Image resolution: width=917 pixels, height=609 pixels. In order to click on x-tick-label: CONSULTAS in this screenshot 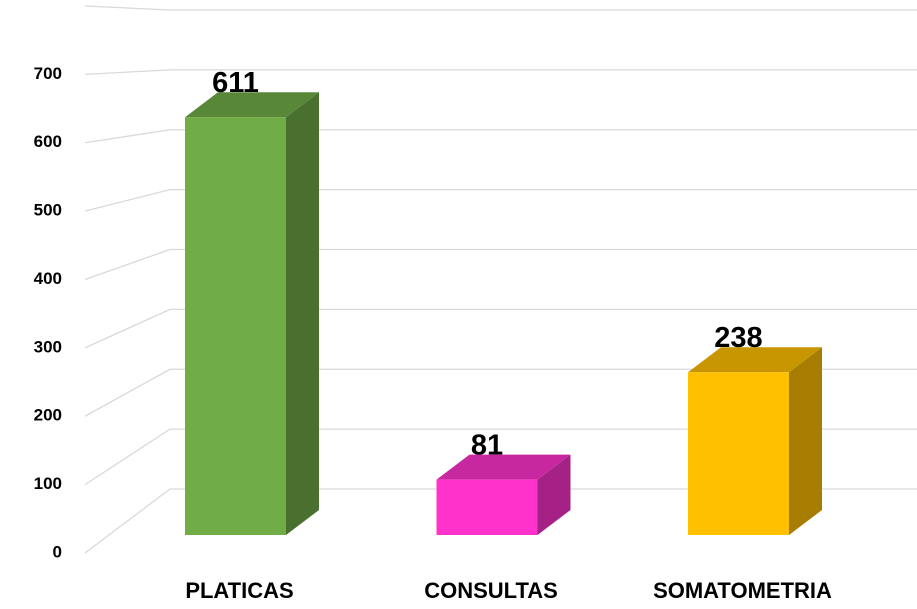, I will do `click(491, 590)`.